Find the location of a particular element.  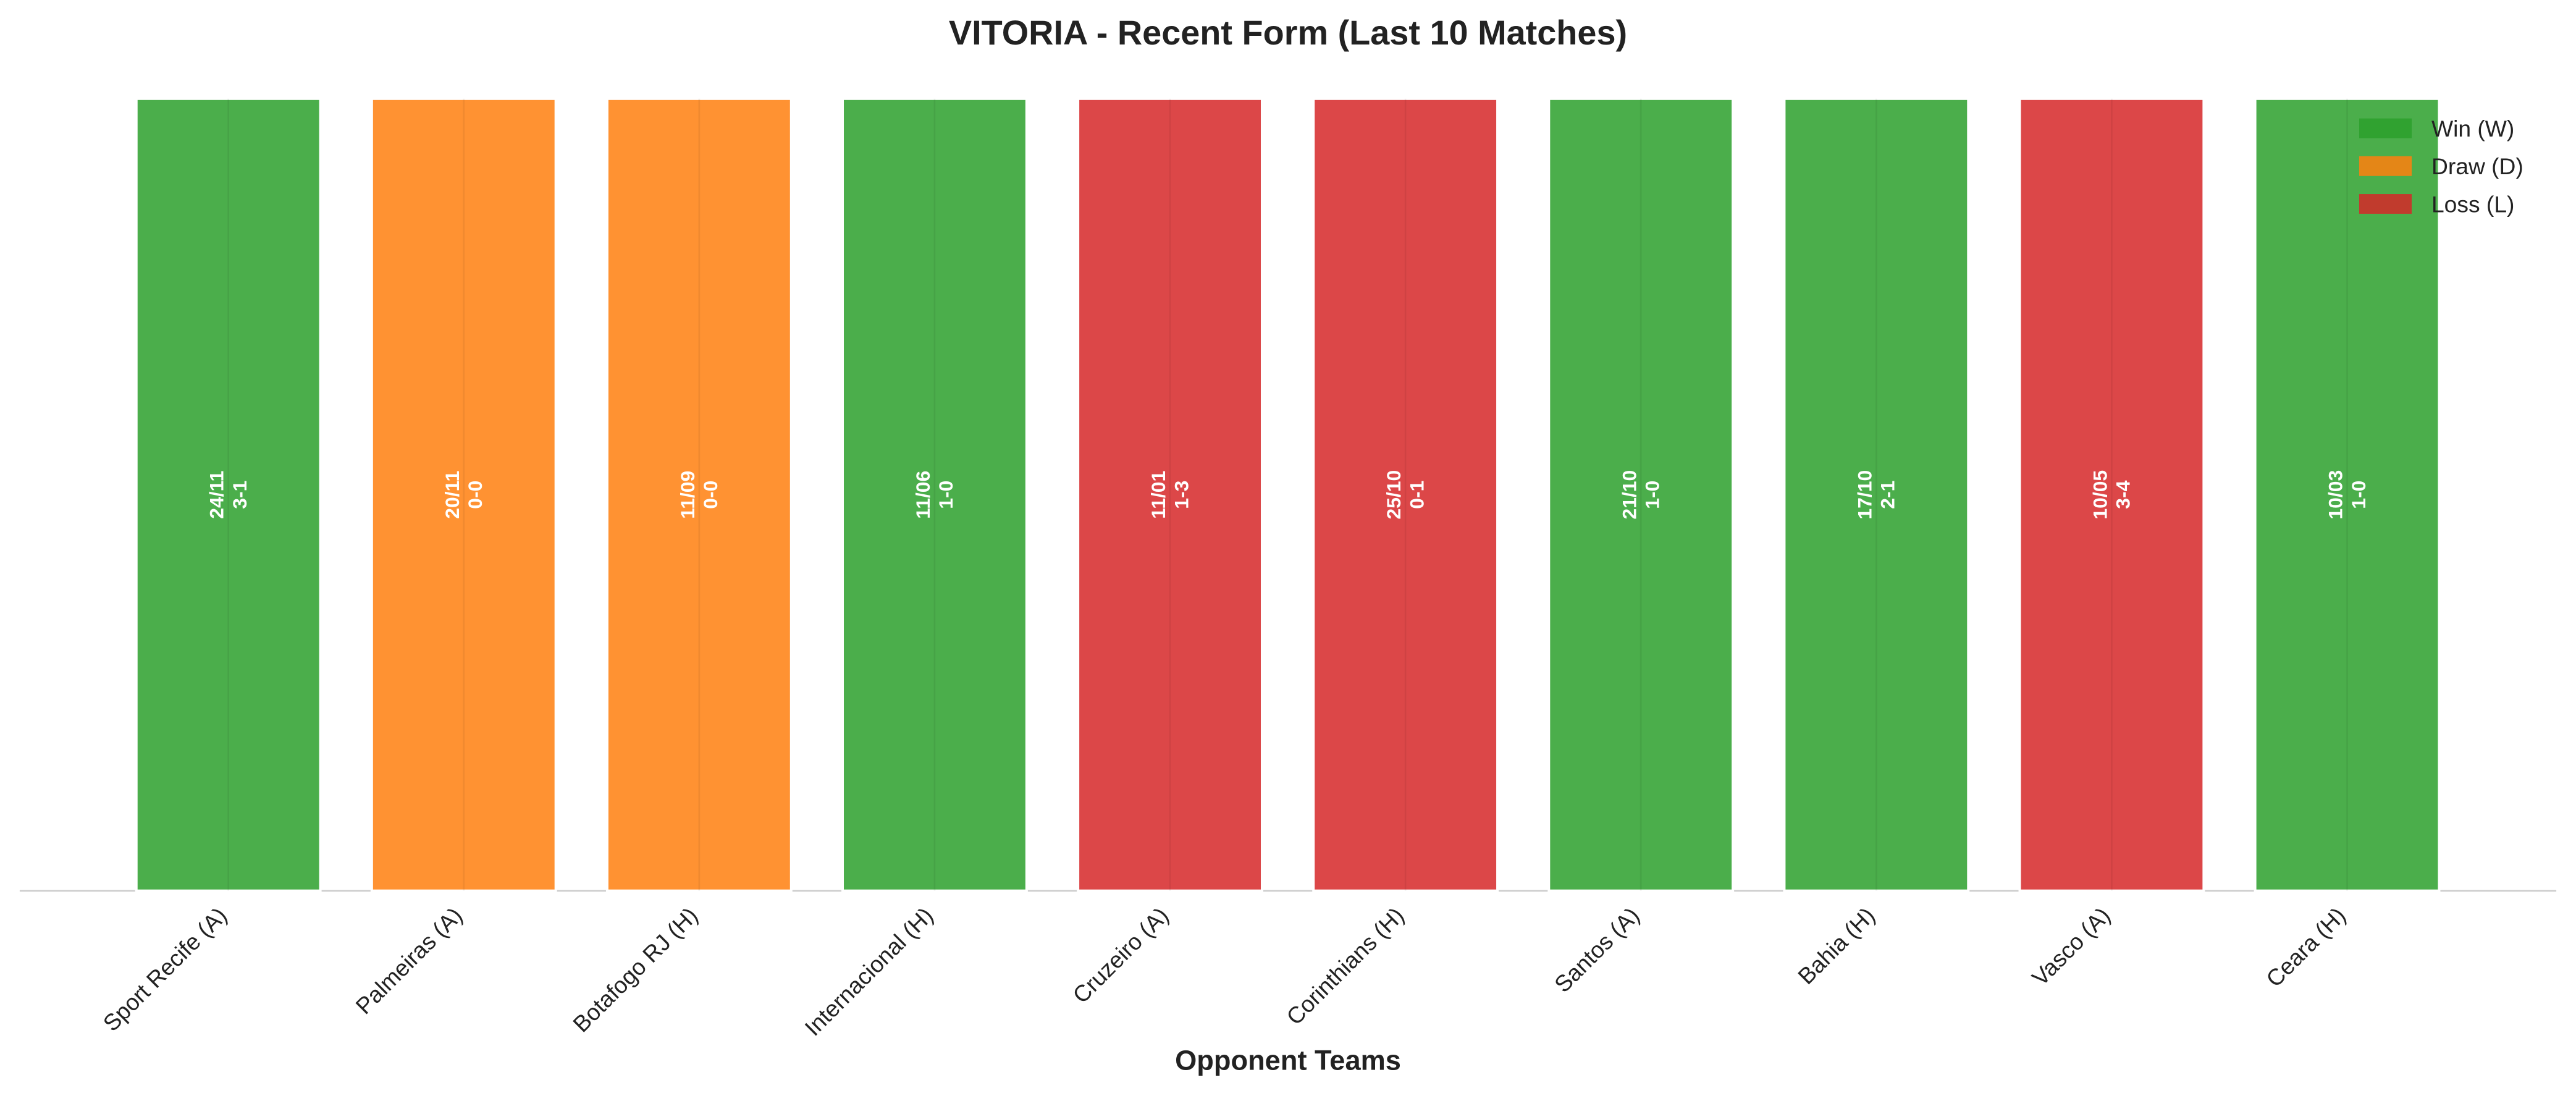

x-tick-label: Santos (A) is located at coordinates (1596, 950).